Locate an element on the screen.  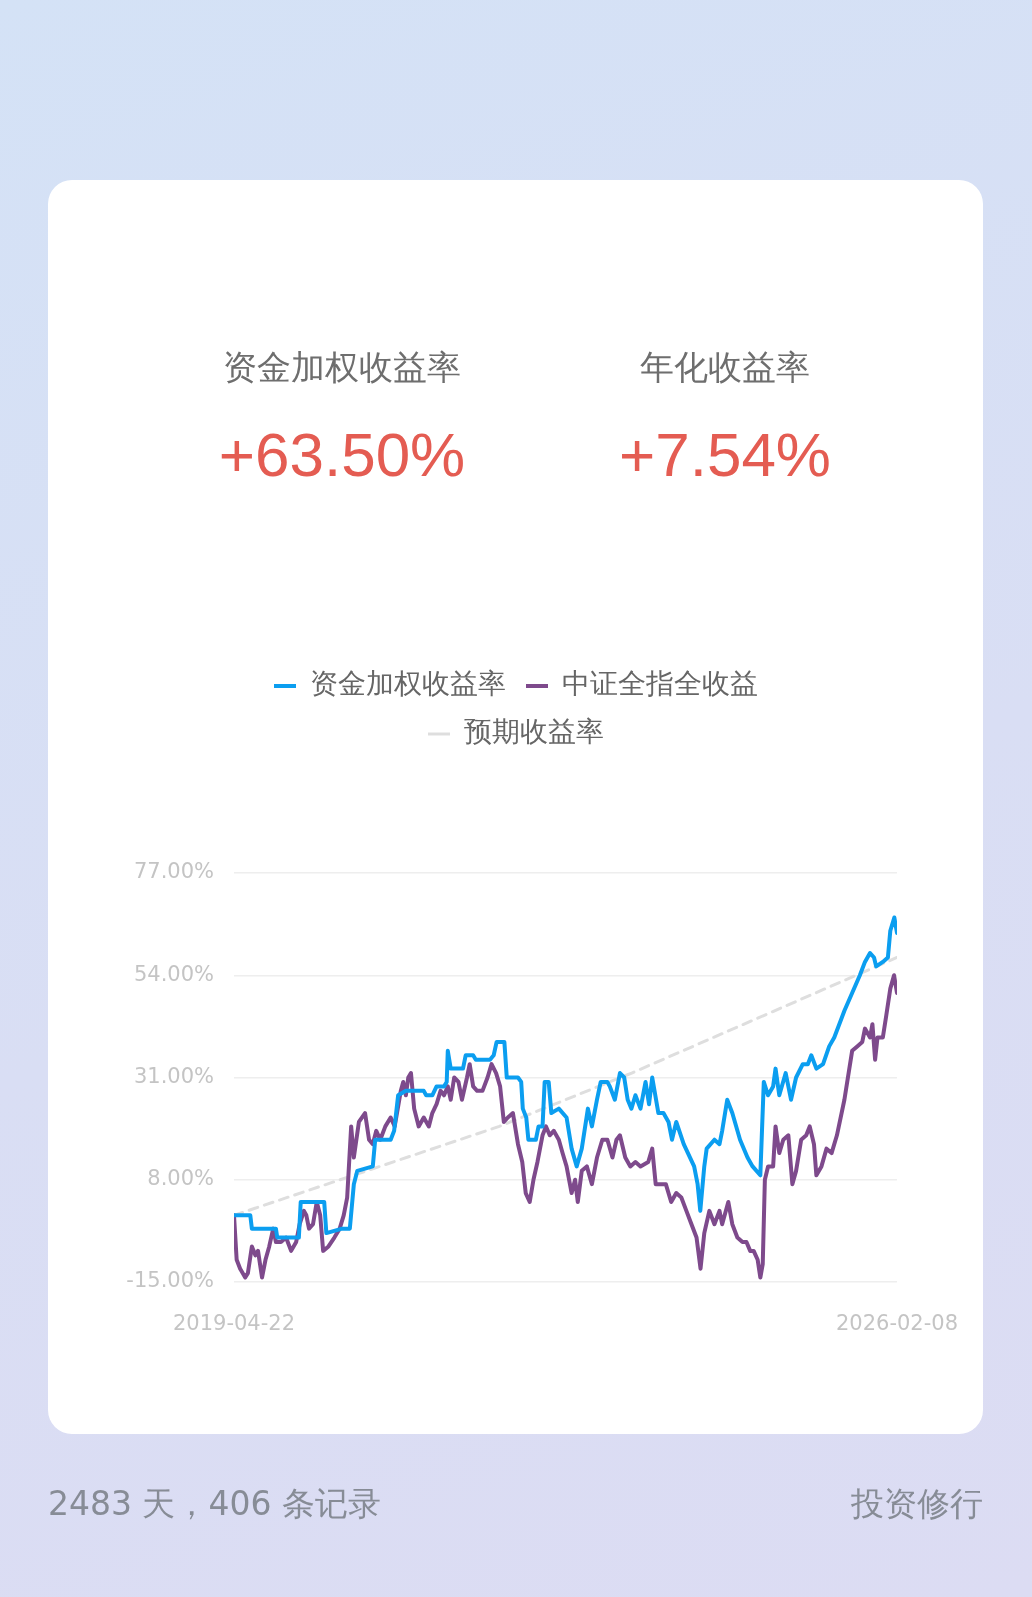
y-tick-label: 77.00% is located at coordinates (173, 871).